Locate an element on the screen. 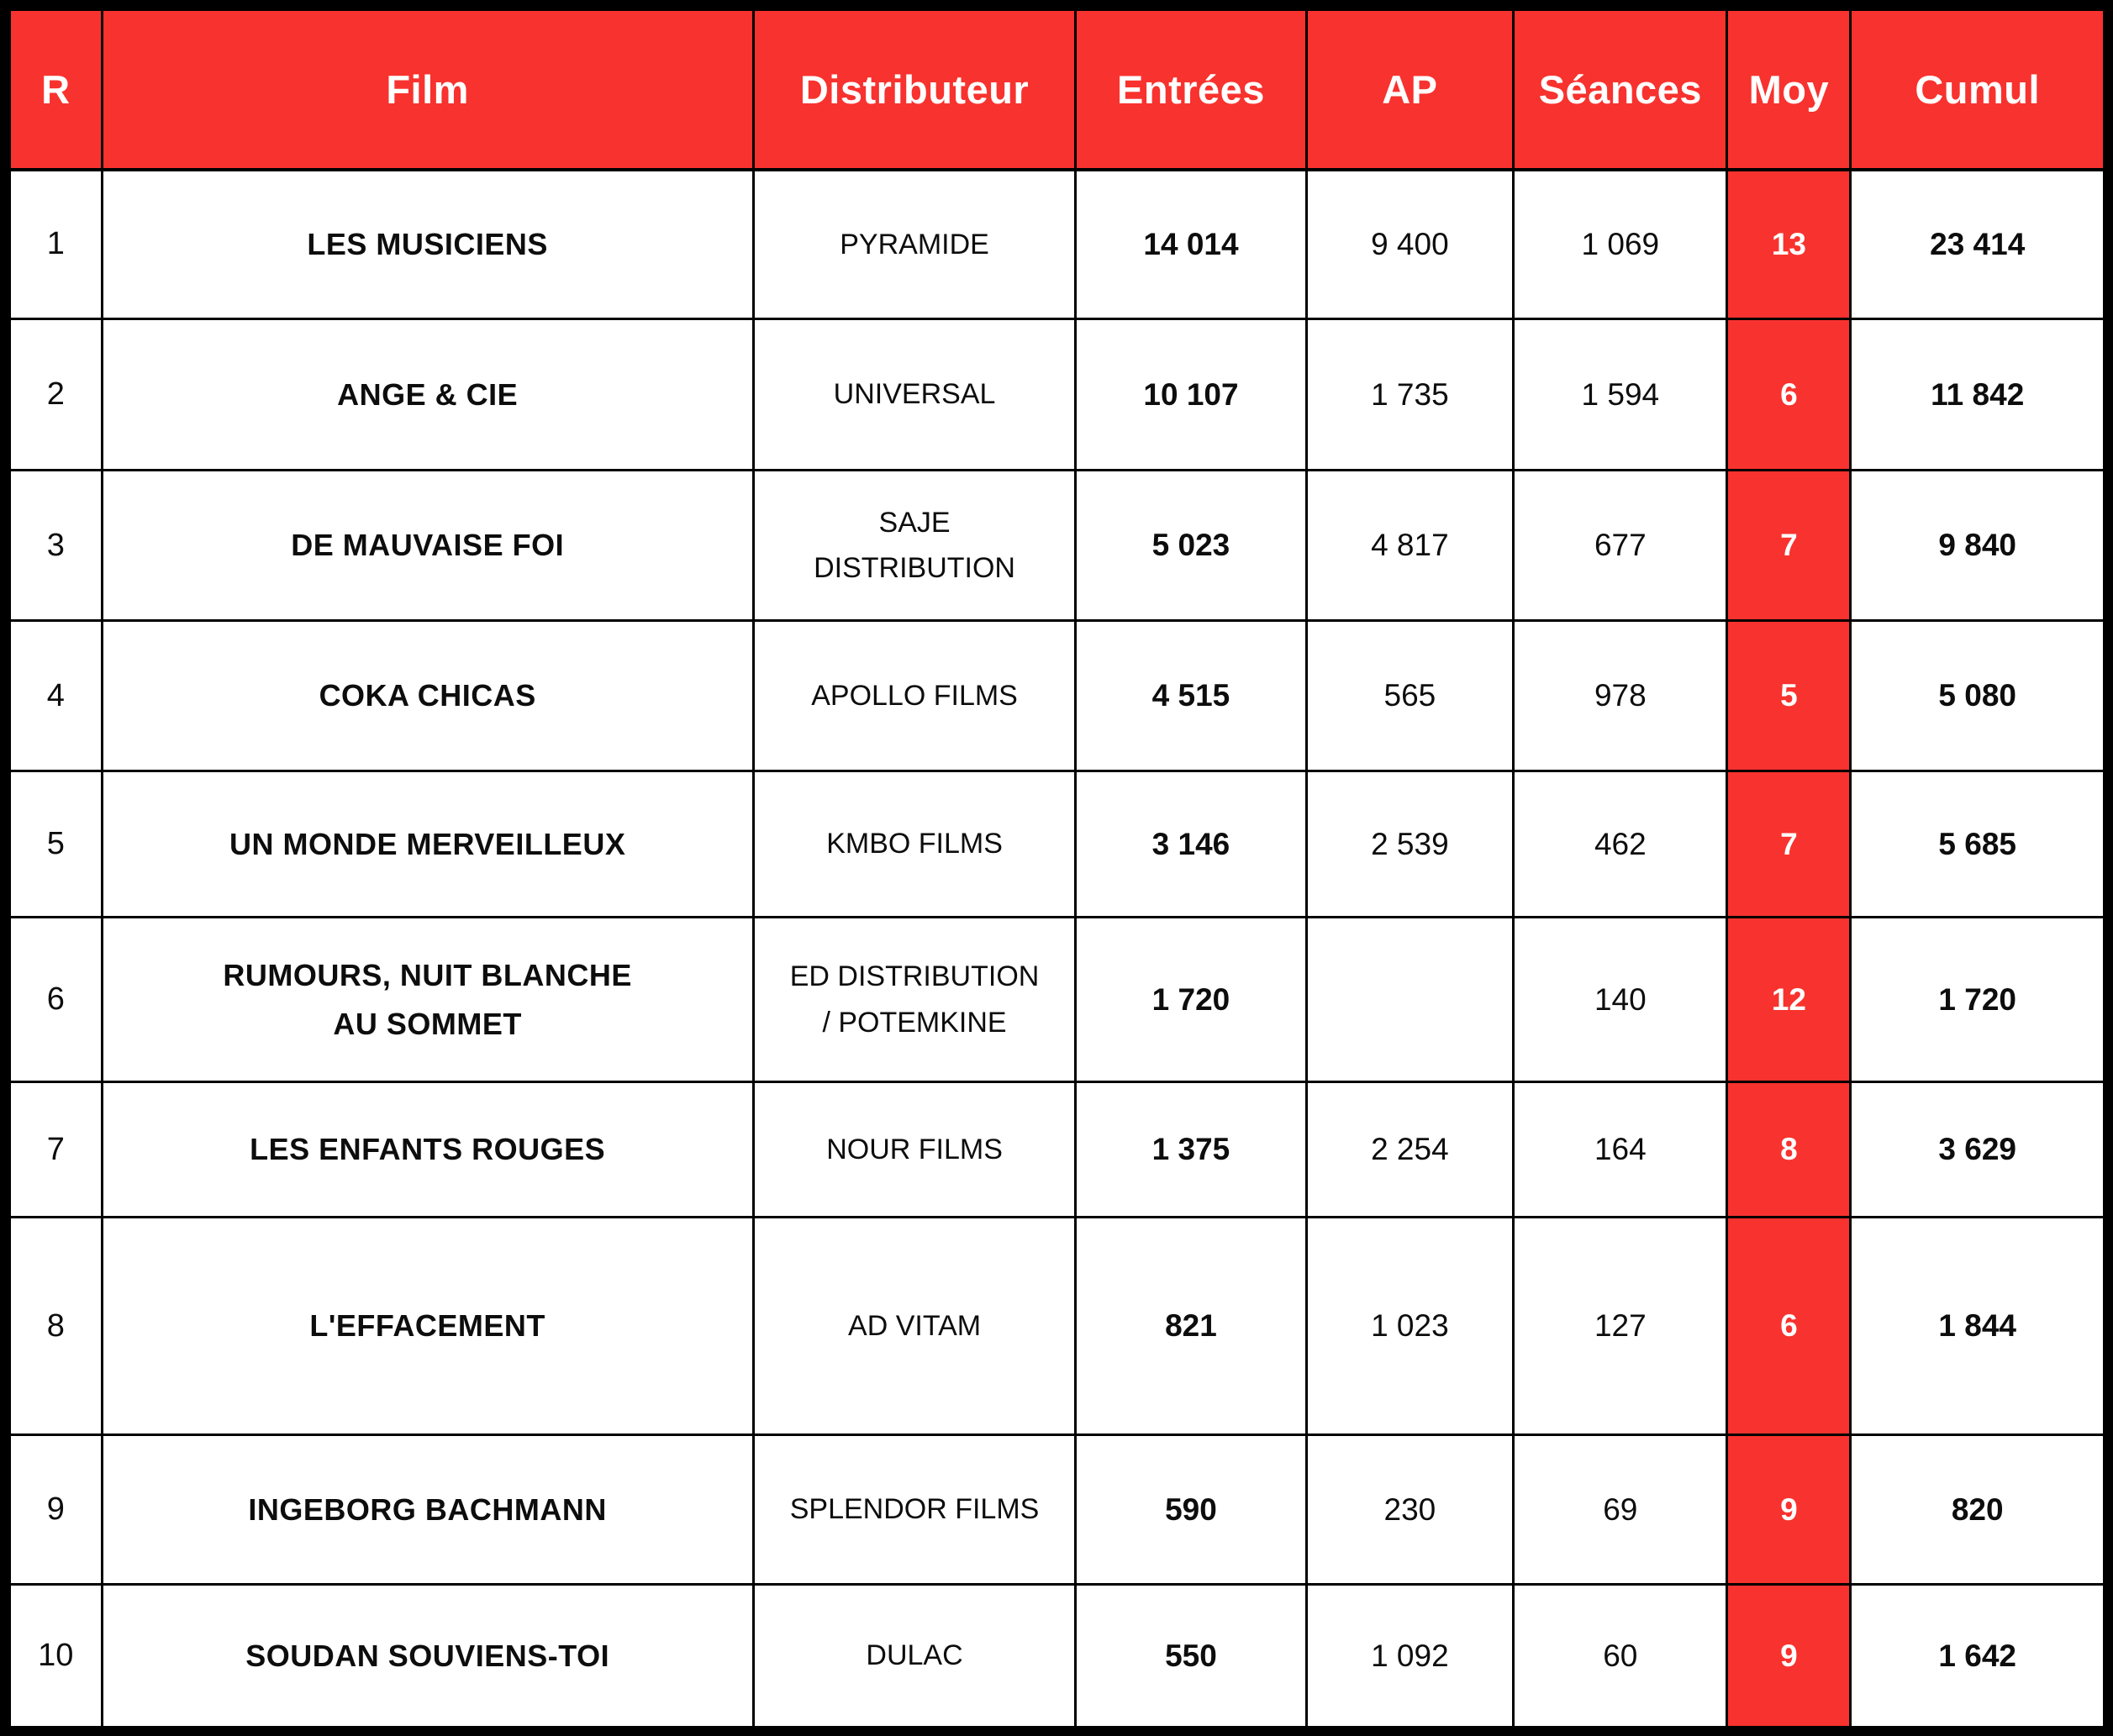 Image resolution: width=2113 pixels, height=1736 pixels. ap-cell: 9 400 is located at coordinates (1409, 244).